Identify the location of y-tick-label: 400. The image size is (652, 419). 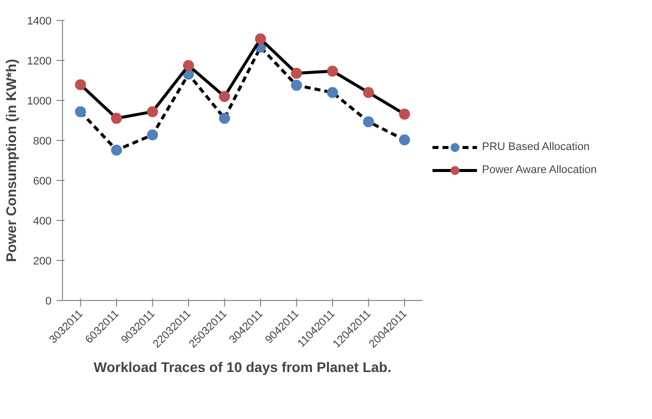
(42, 222).